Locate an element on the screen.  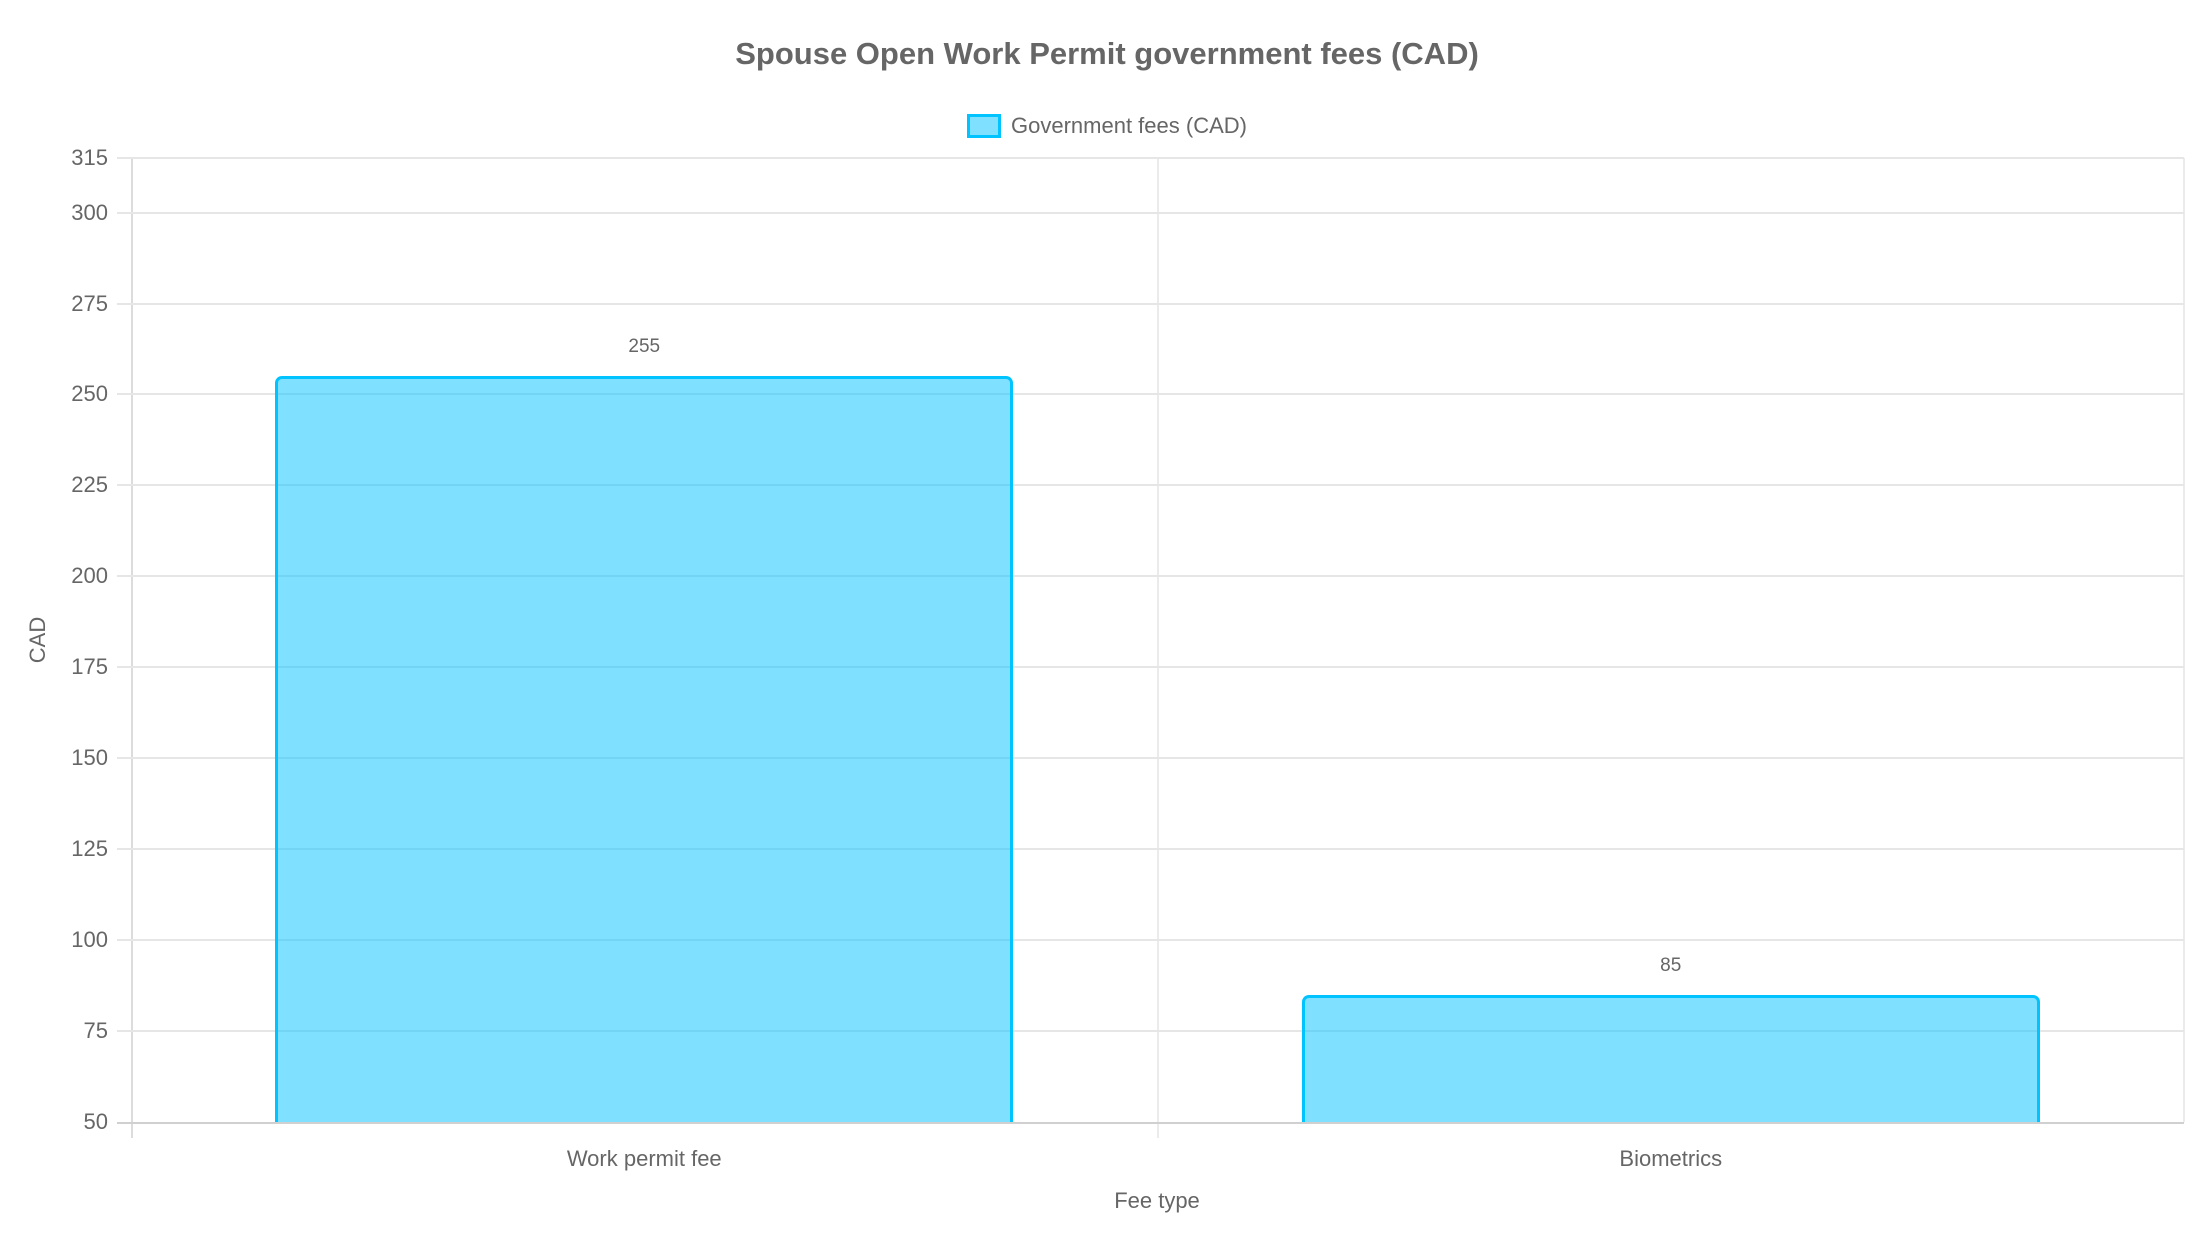
y-tick-label: 200 is located at coordinates (89, 576).